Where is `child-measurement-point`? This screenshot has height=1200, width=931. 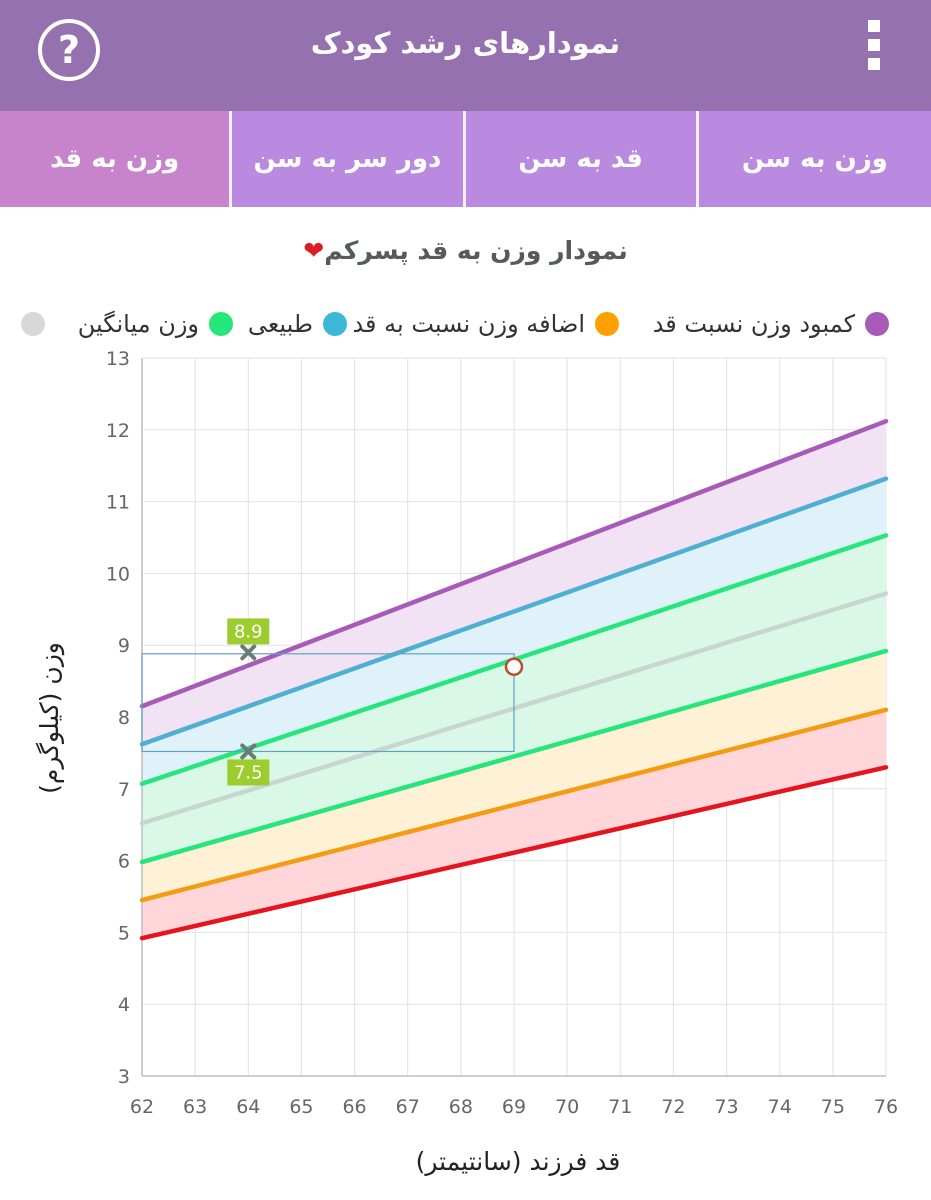 child-measurement-point is located at coordinates (514, 666).